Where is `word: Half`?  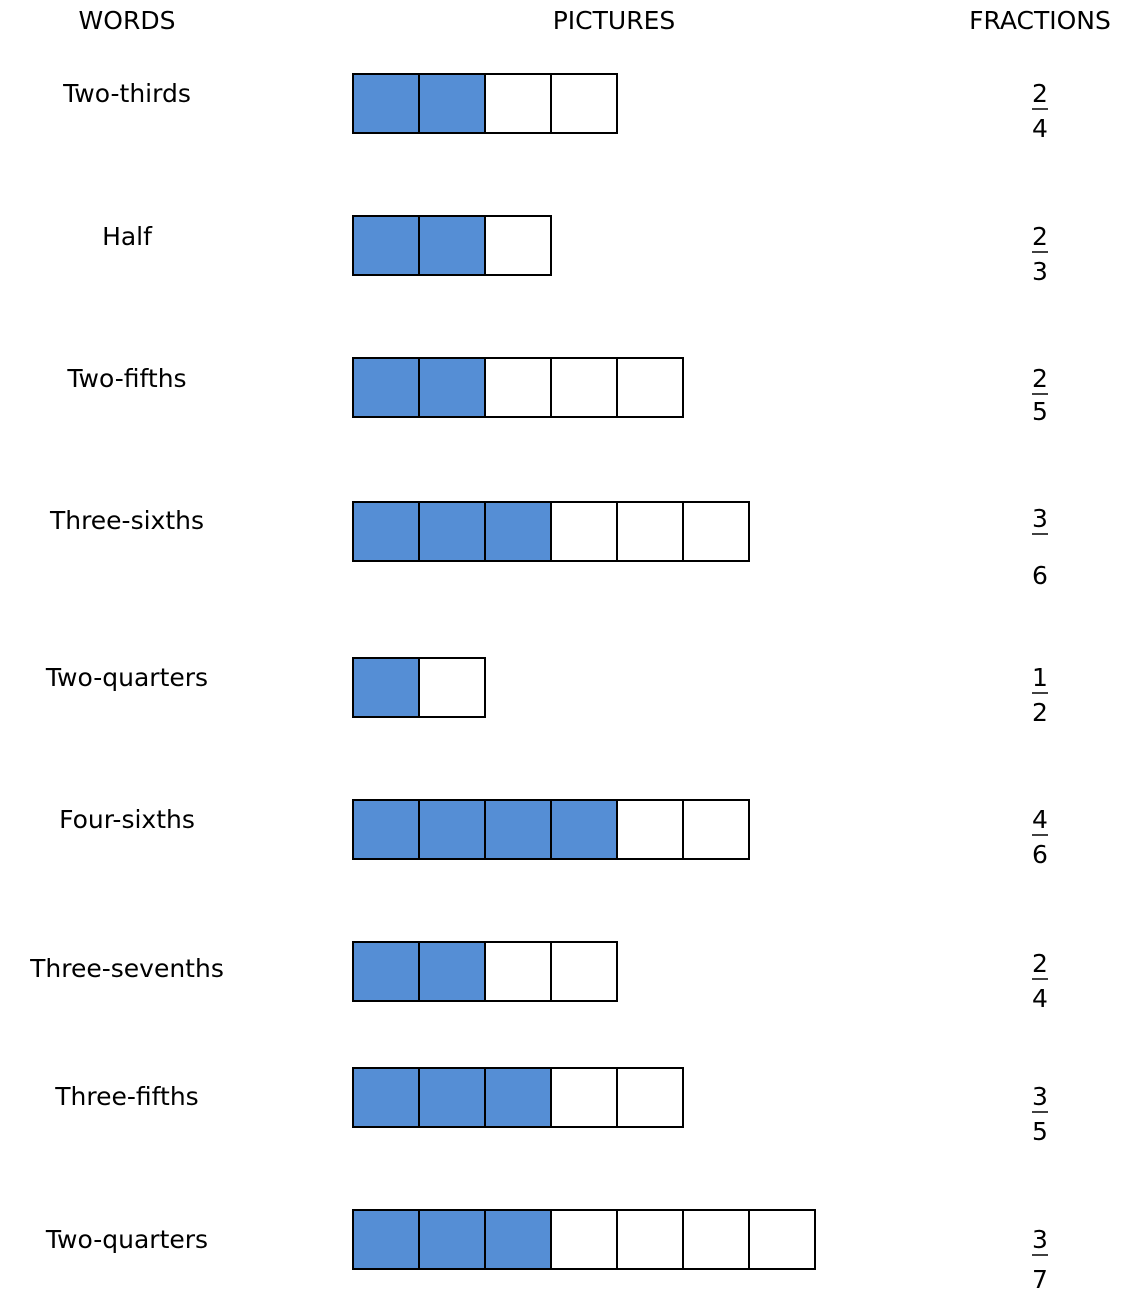 word: Half is located at coordinates (127, 236).